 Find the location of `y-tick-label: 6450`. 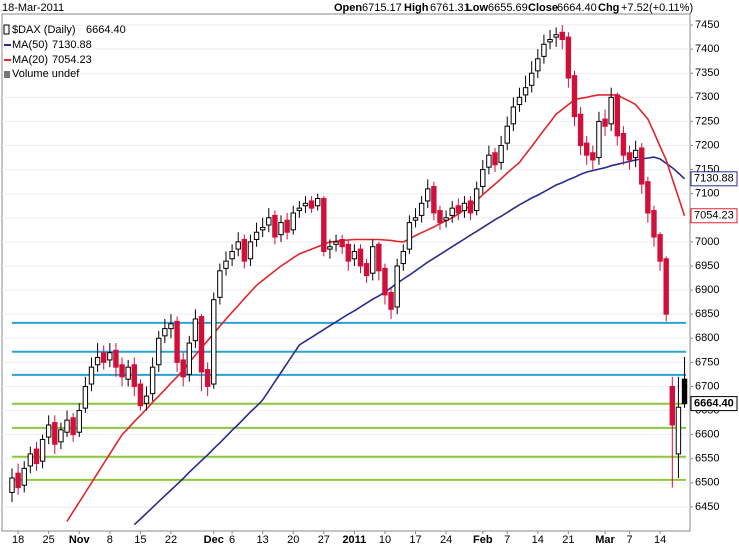

y-tick-label: 6450 is located at coordinates (707, 507).